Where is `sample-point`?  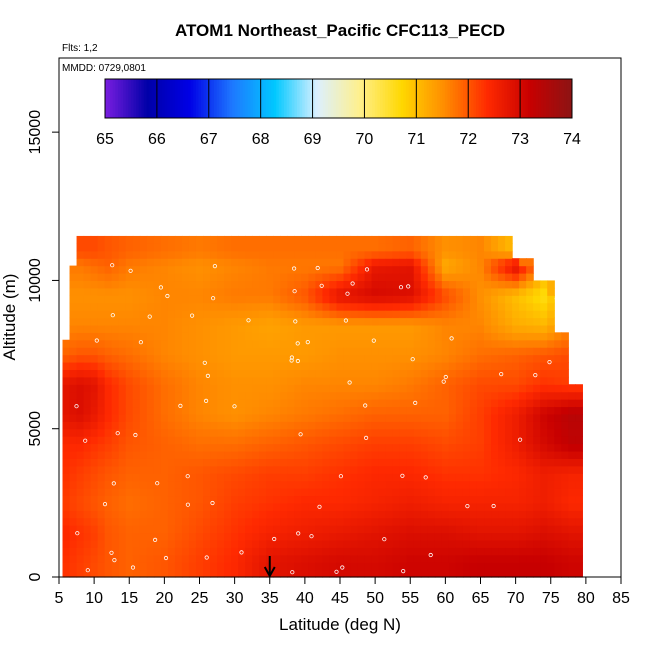
sample-point is located at coordinates (105, 504).